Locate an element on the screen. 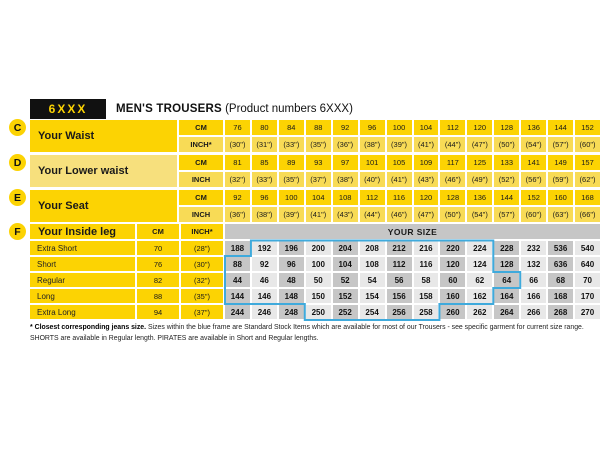 This screenshot has height=450, width=610. leg-inch-header: INCH* is located at coordinates (202, 231).